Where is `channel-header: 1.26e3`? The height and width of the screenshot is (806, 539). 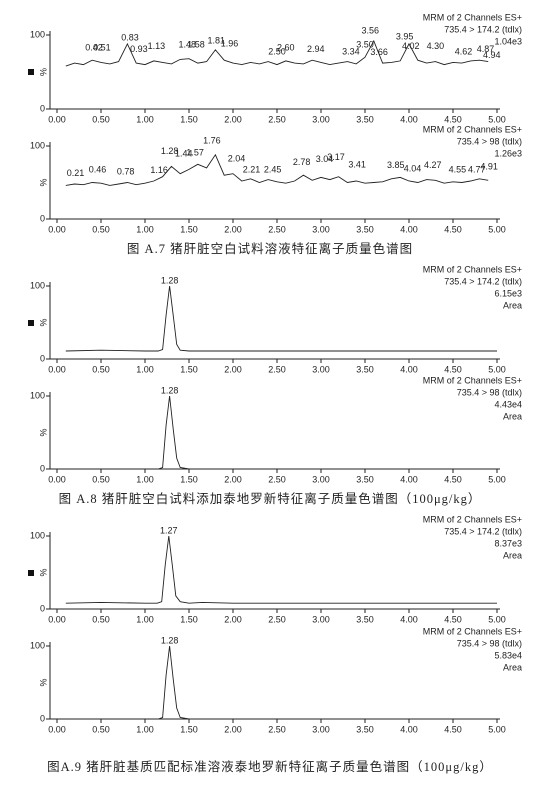 channel-header: 1.26e3 is located at coordinates (508, 153).